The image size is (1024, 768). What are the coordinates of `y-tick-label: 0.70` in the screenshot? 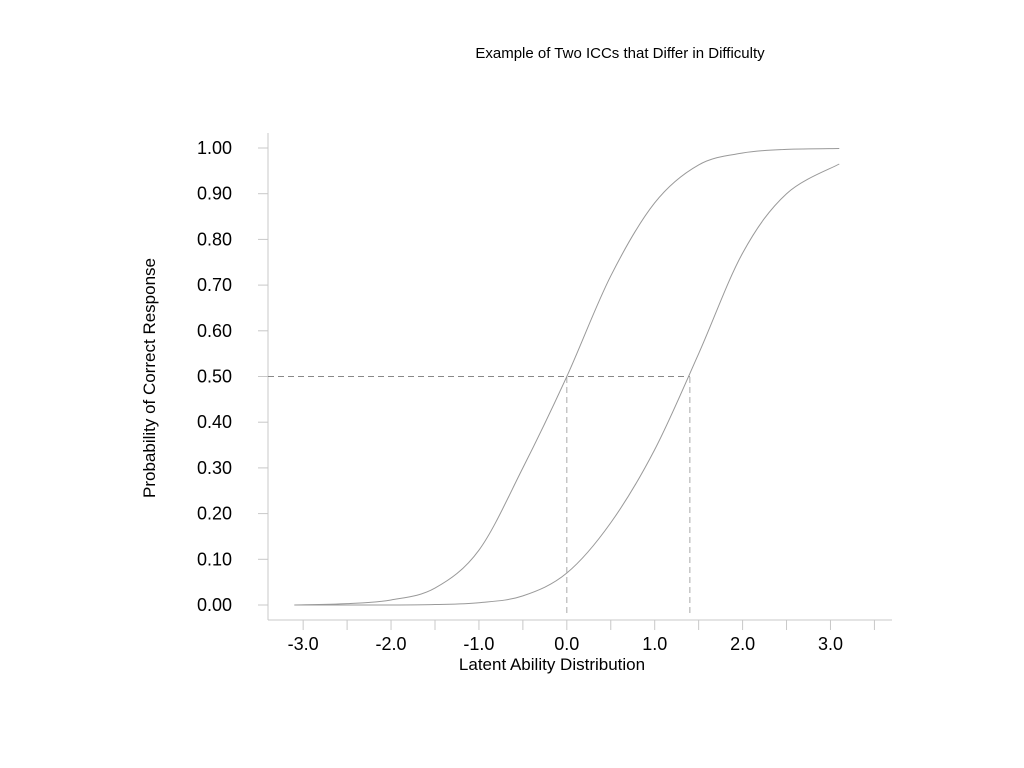 It's located at (214, 285).